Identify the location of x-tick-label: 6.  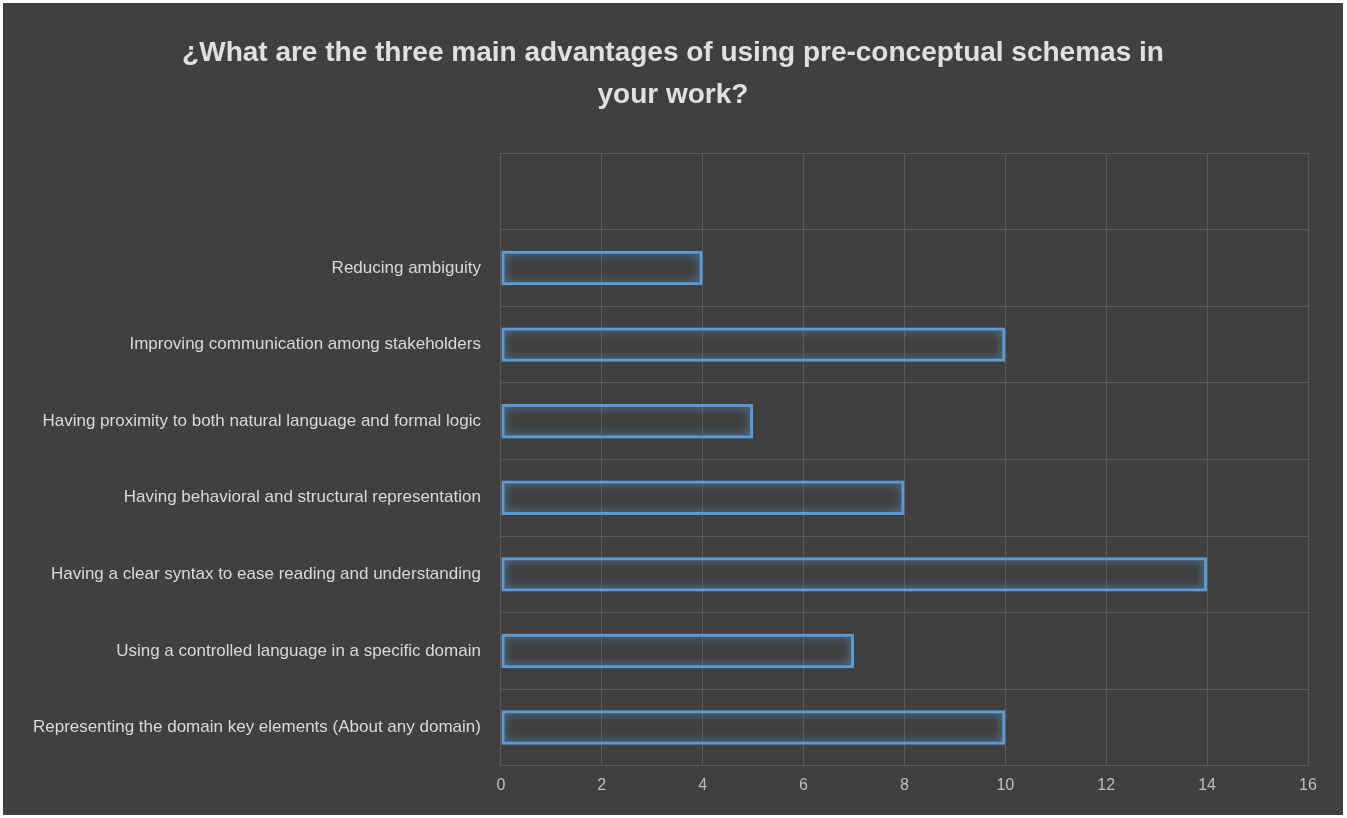
(804, 784).